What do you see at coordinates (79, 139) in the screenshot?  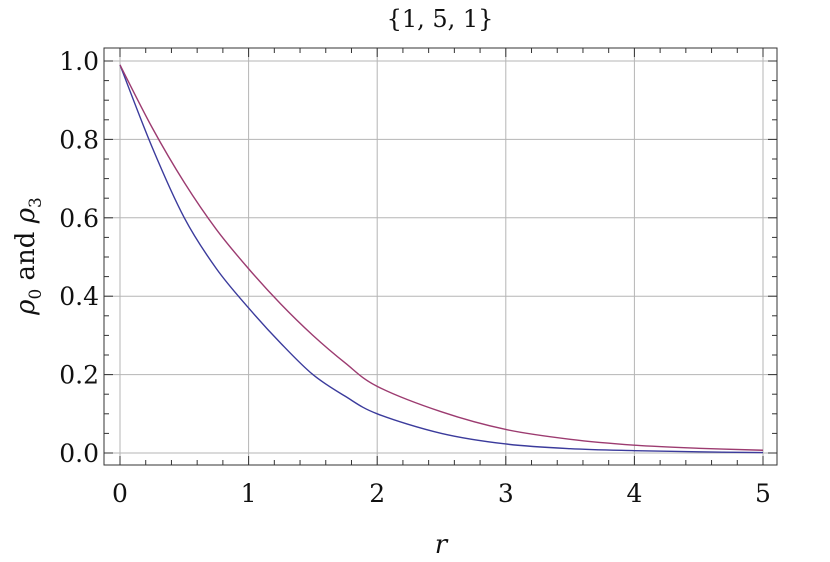 I see `y-tick-label: 0.8` at bounding box center [79, 139].